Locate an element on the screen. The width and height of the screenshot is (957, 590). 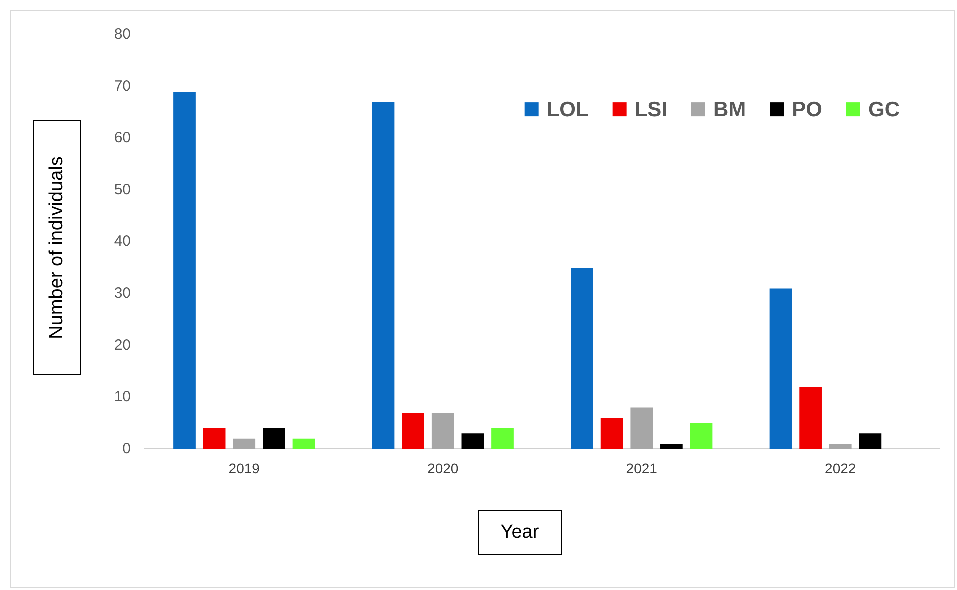
legend-label: LSI is located at coordinates (651, 110).